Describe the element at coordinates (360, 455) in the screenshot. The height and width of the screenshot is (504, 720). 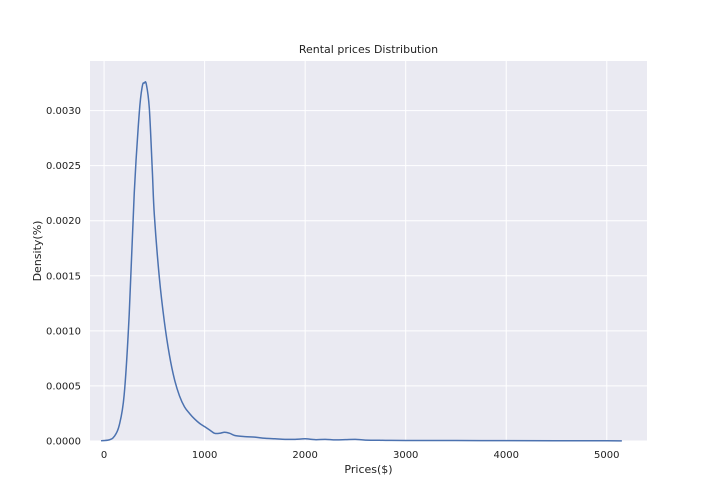
I see `x-tick-labels: 0 1000 2000 3000 4000 5000` at that location.